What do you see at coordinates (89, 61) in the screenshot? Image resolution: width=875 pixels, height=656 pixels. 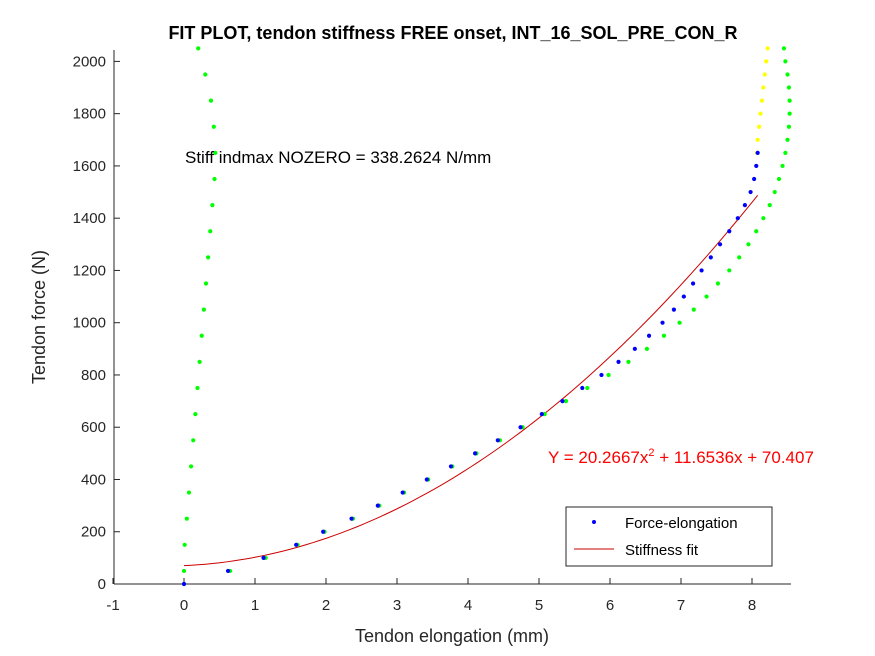 I see `y-tick-label: 2000` at bounding box center [89, 61].